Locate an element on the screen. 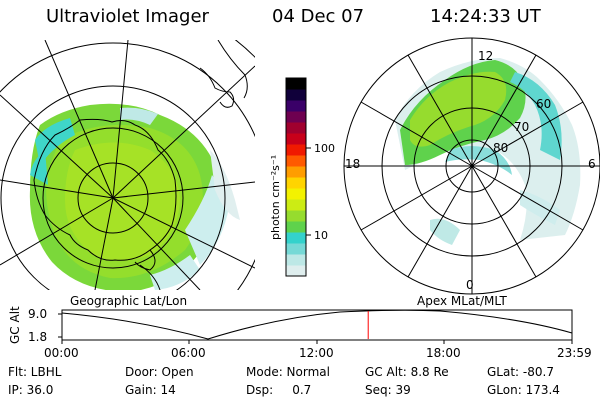  colorbar-swatches is located at coordinates (296, 177).